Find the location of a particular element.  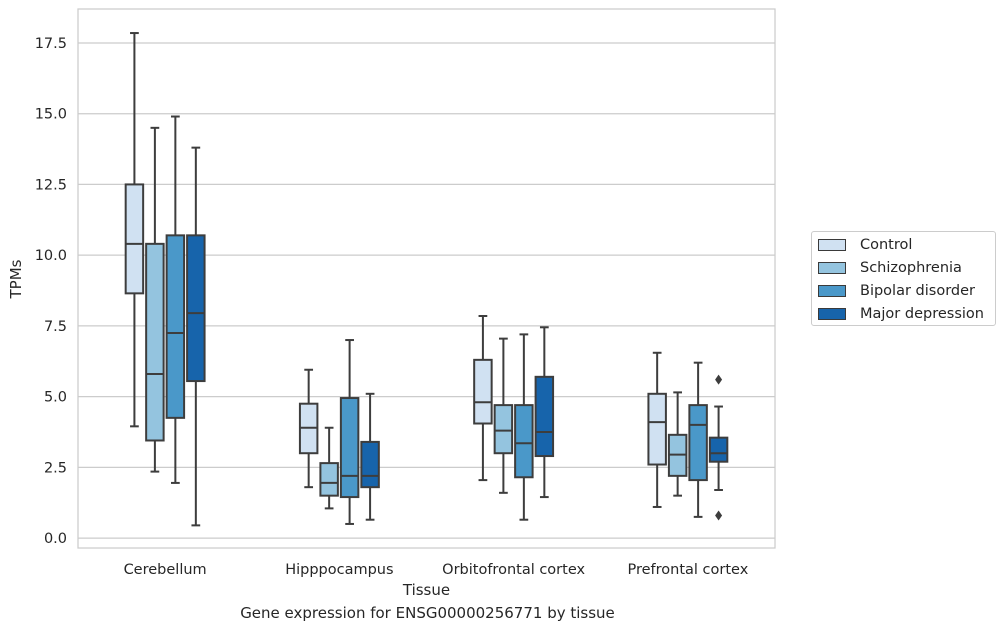

legend-item-bipolar-disorder: Bipolar disorder is located at coordinates (896, 291).